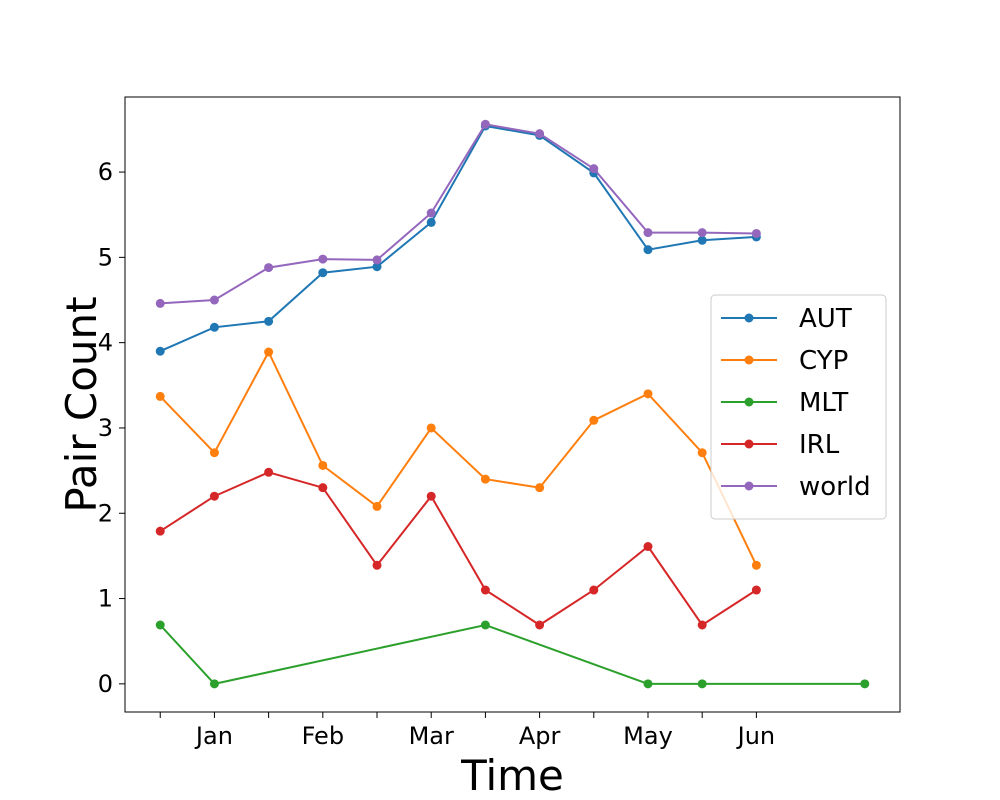 Image resolution: width=1000 pixels, height=800 pixels. Describe the element at coordinates (823, 403) in the screenshot. I see `legend-label: MLT` at that location.